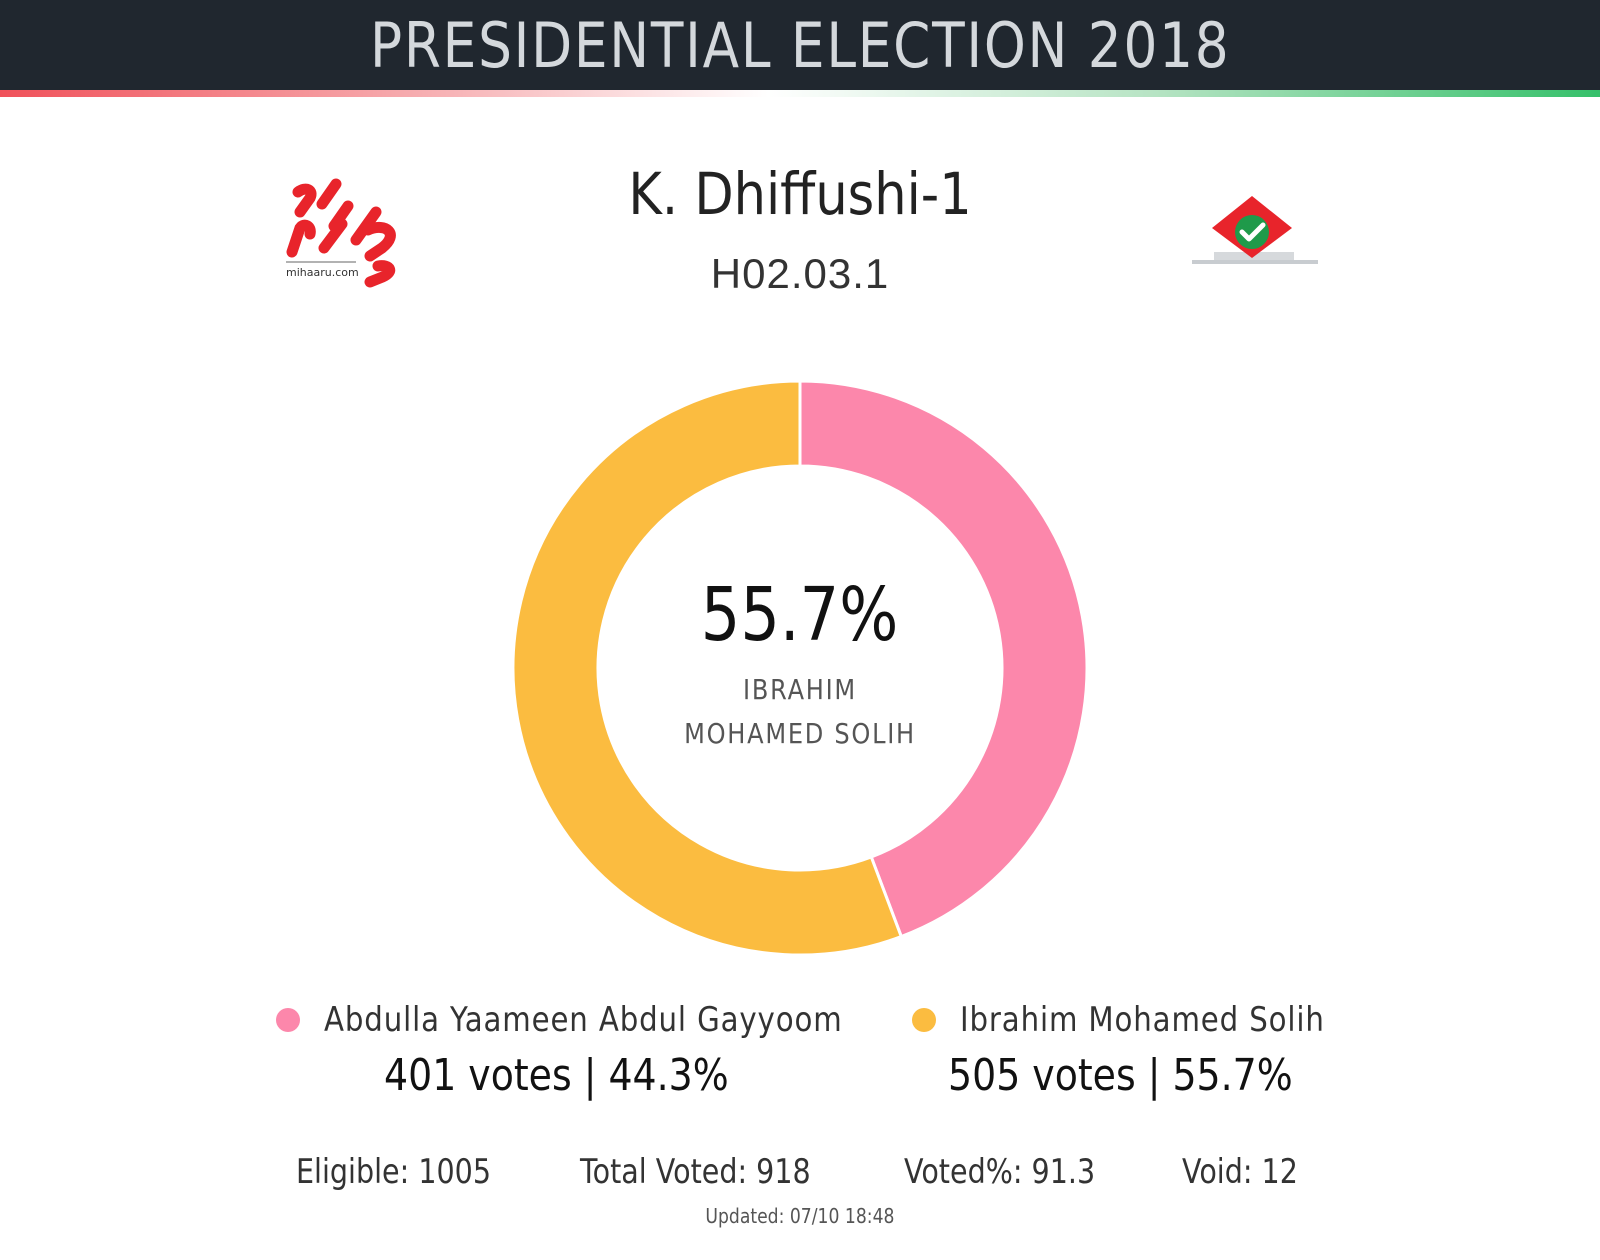 The height and width of the screenshot is (1260, 1600). Describe the element at coordinates (1142, 1020) in the screenshot. I see `legend-label: Ibrahim Mohamed Solih` at that location.